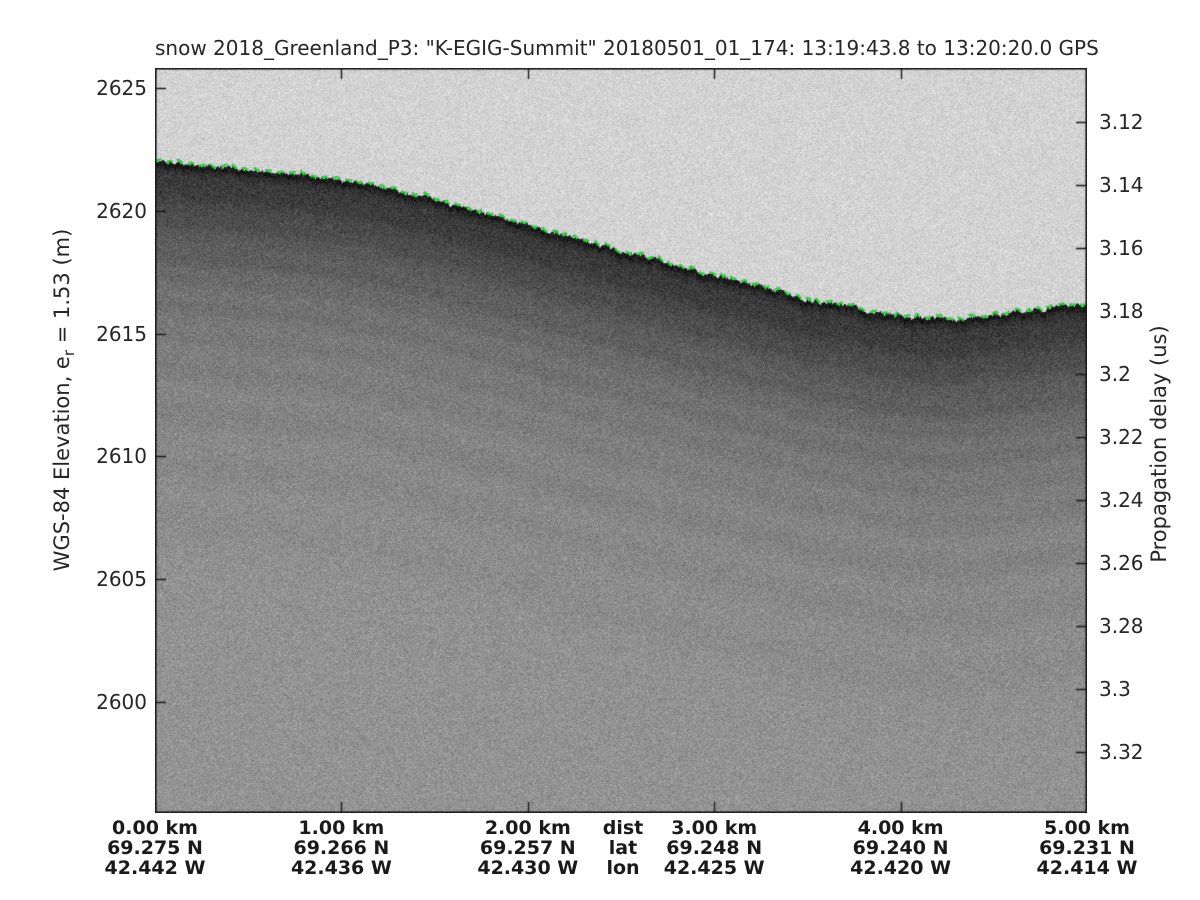 This screenshot has height=900, width=1200. Describe the element at coordinates (527, 828) in the screenshot. I see `dist-label: 2.00 km` at that location.